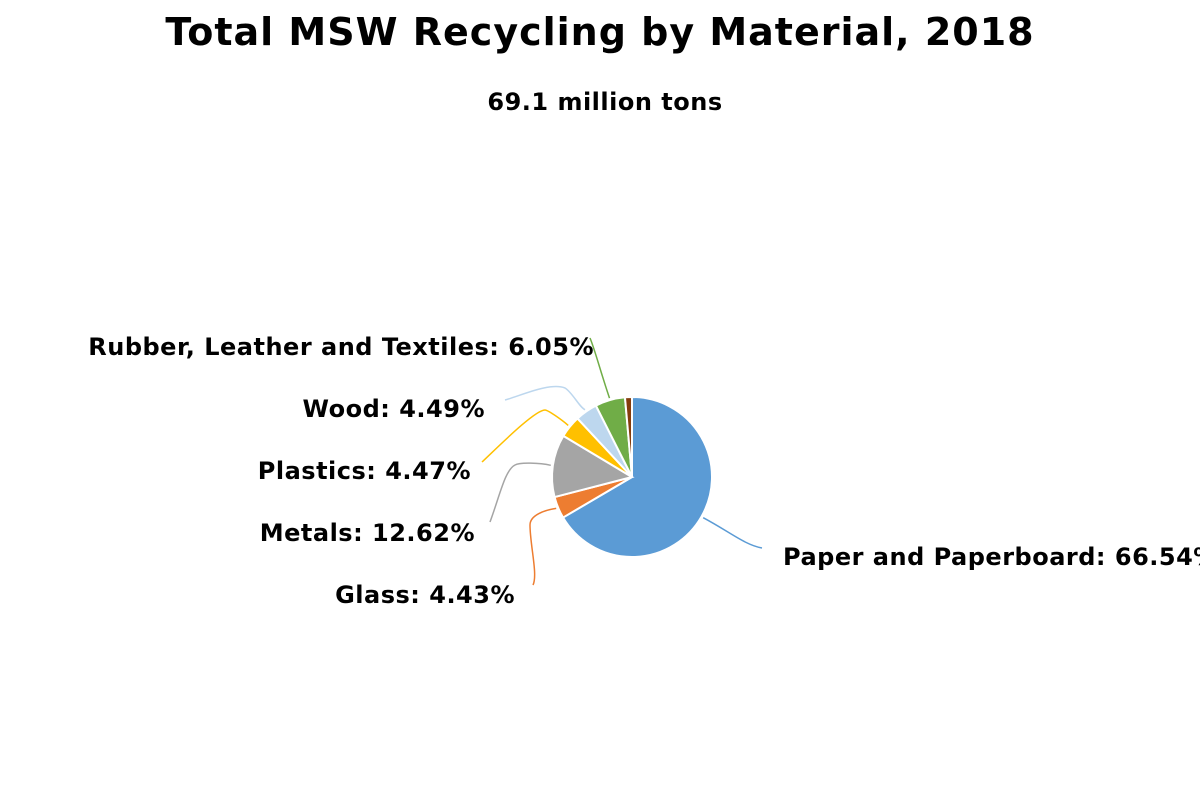 Image resolution: width=1200 pixels, height=800 pixels. What do you see at coordinates (637, 476) in the screenshot?
I see `pie-slice-paper-and-paperboard` at bounding box center [637, 476].